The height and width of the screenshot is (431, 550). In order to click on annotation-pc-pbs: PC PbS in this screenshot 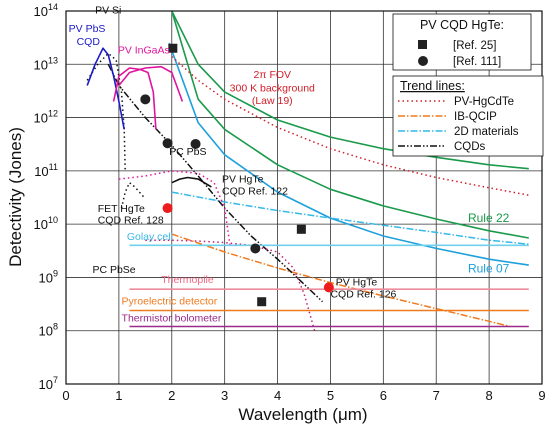, I will do `click(187, 152)`.